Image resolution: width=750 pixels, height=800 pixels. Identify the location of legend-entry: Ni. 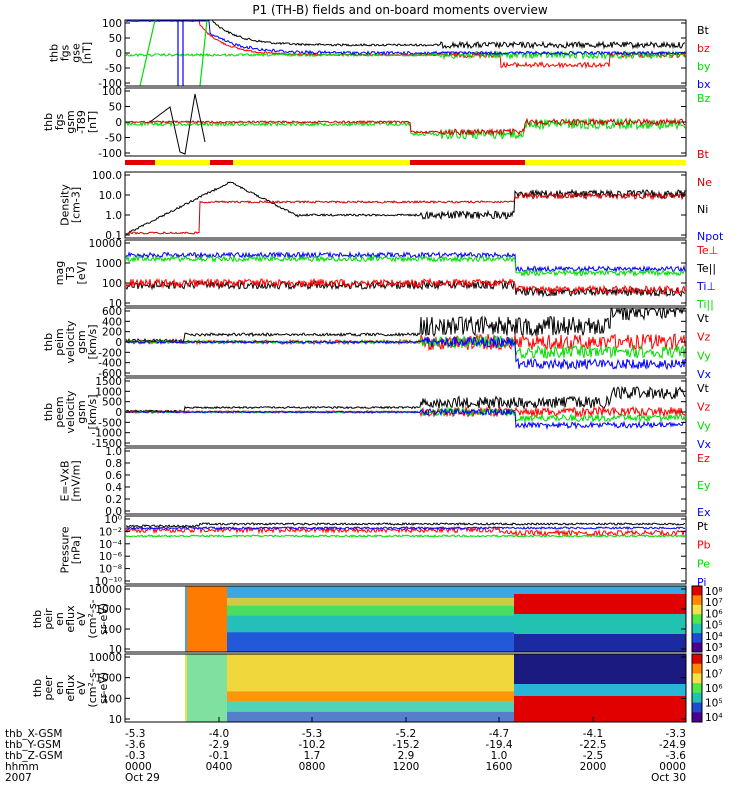
(702, 209).